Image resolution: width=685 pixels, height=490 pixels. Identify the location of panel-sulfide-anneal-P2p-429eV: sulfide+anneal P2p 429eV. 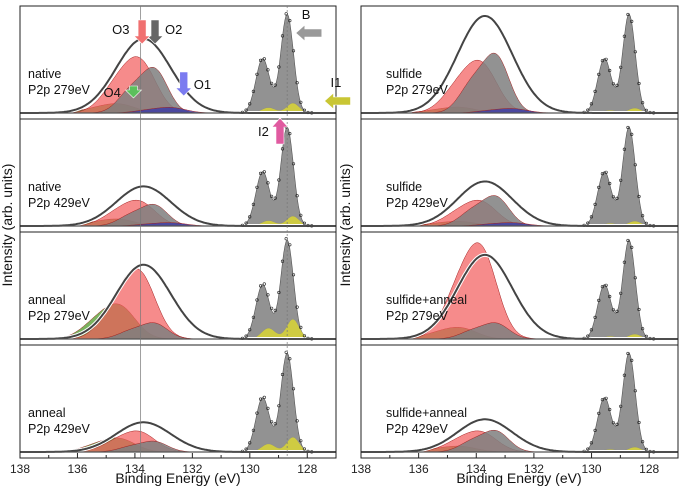
(519, 402).